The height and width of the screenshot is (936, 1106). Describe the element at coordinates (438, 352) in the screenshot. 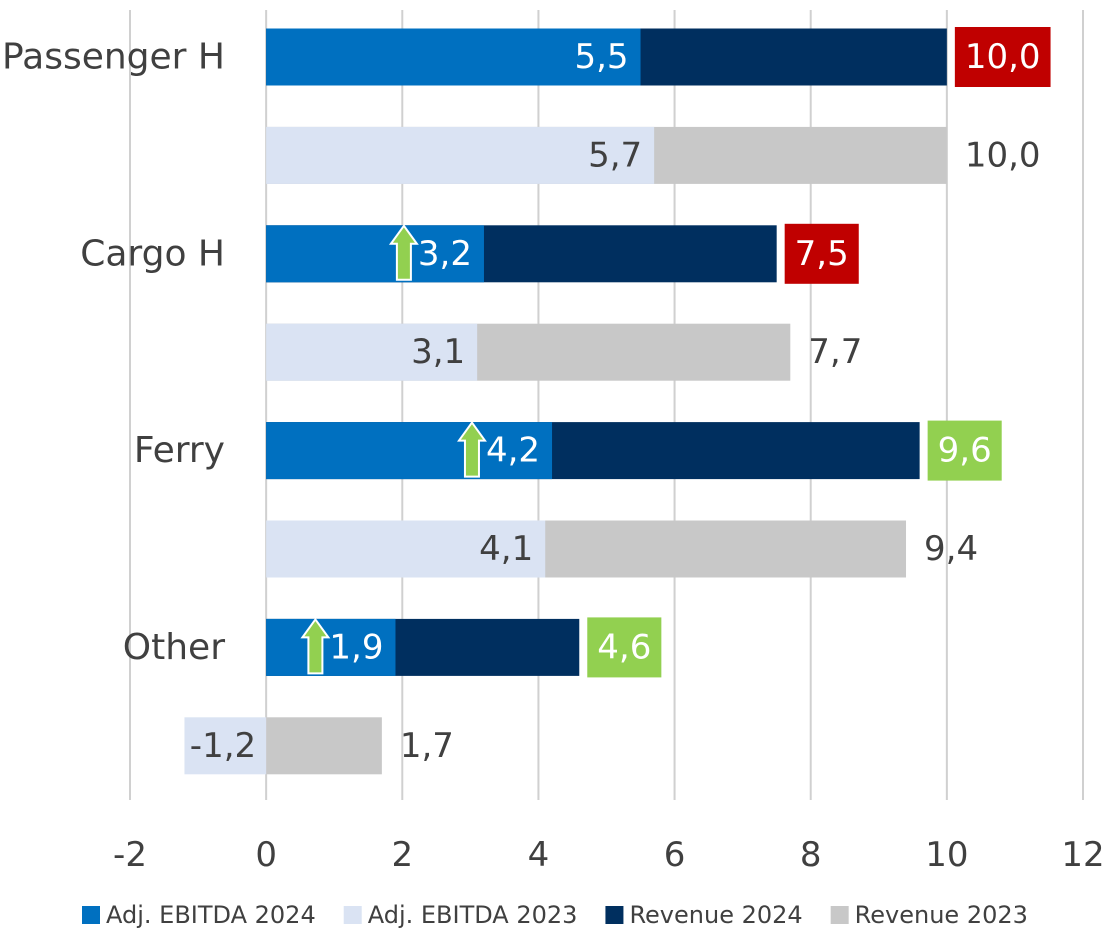

I see `value-label: 3,1` at that location.